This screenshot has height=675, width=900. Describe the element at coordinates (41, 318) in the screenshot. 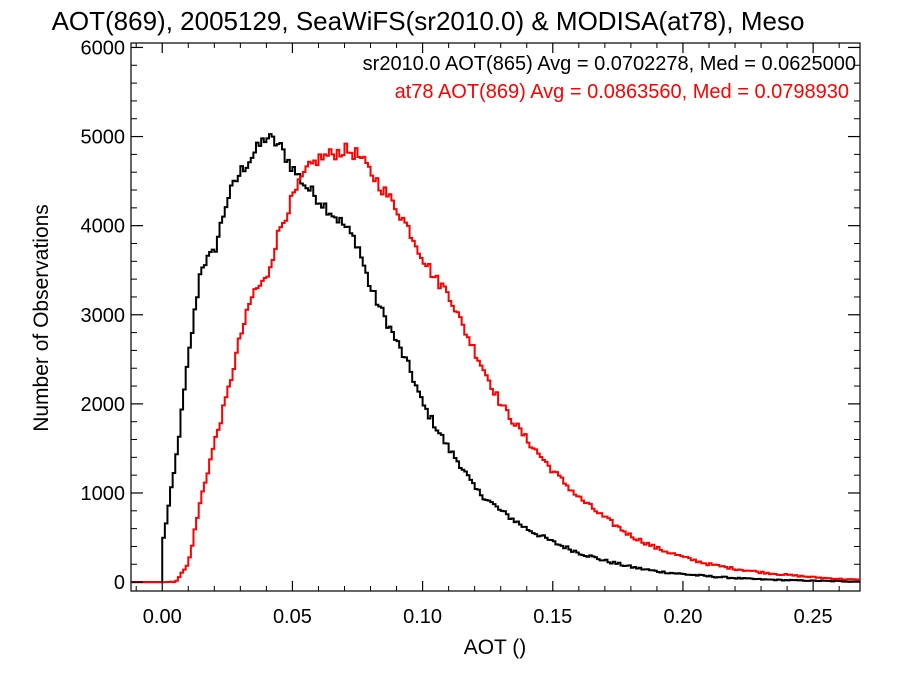

I see `y-axis-title: Number of Observations` at that location.